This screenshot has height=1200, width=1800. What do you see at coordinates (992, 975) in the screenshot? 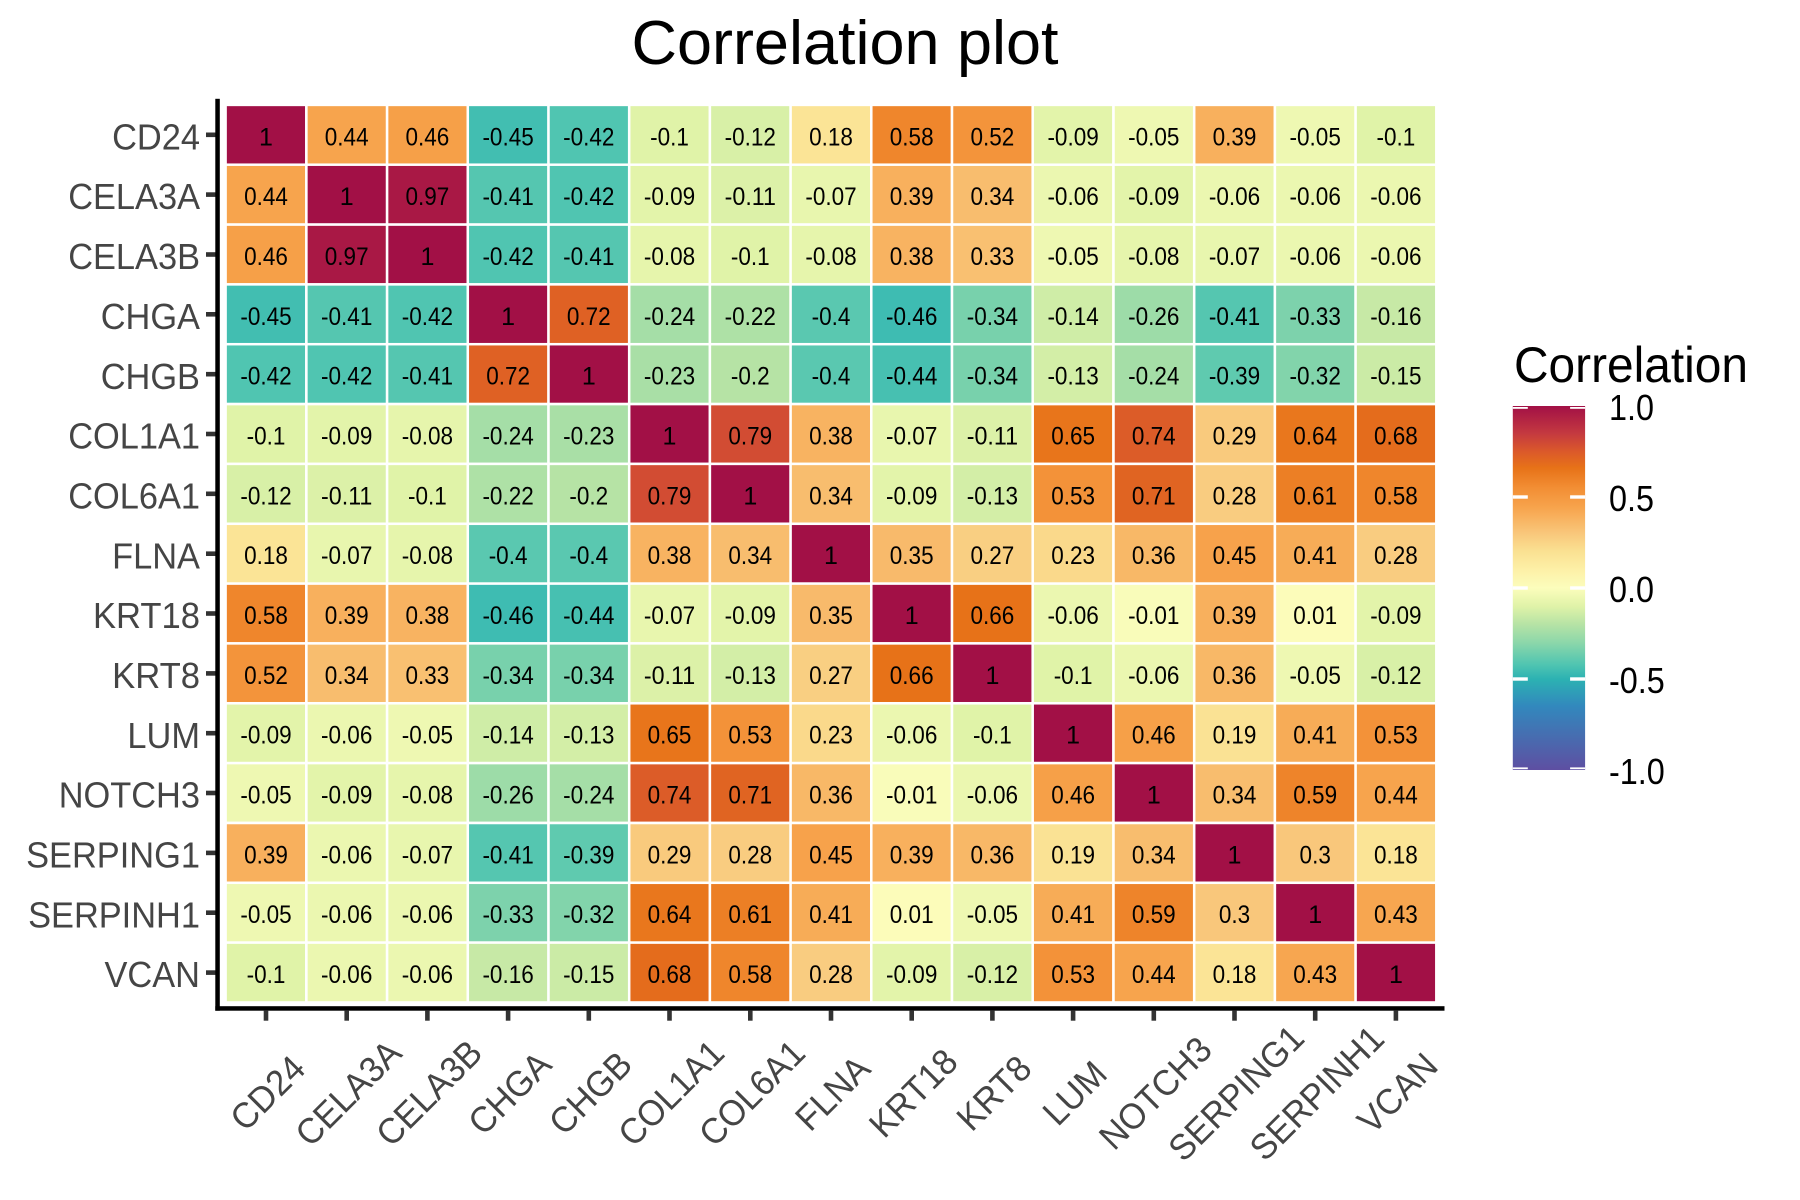
I see `svg-text: -0.12` at bounding box center [992, 975].